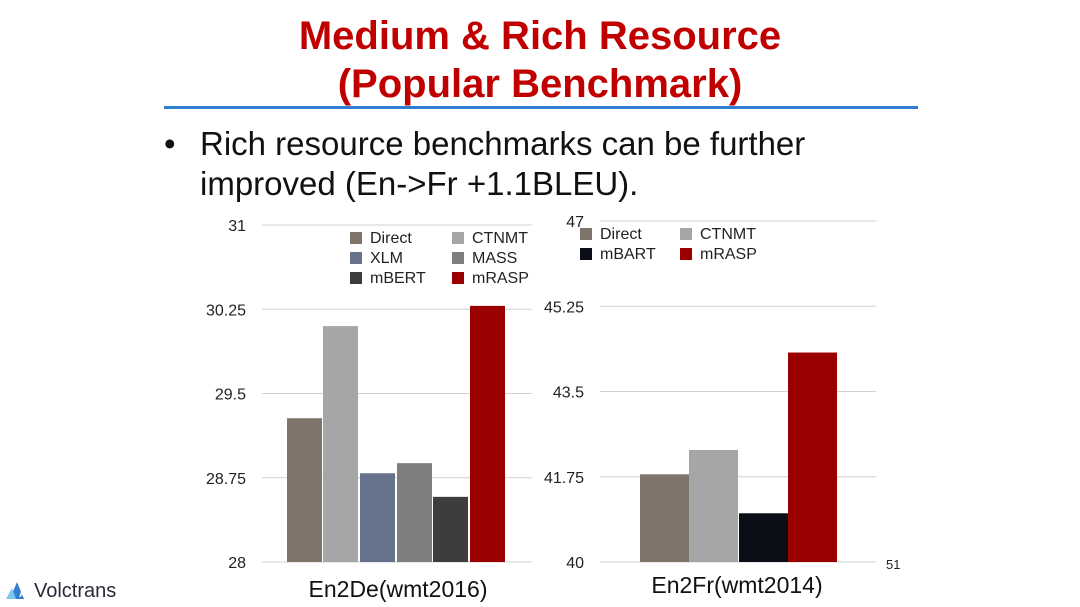 This screenshot has height=607, width=1080. What do you see at coordinates (668, 244) in the screenshot?
I see `legend: Direct mBART CTNMT mRASP` at bounding box center [668, 244].